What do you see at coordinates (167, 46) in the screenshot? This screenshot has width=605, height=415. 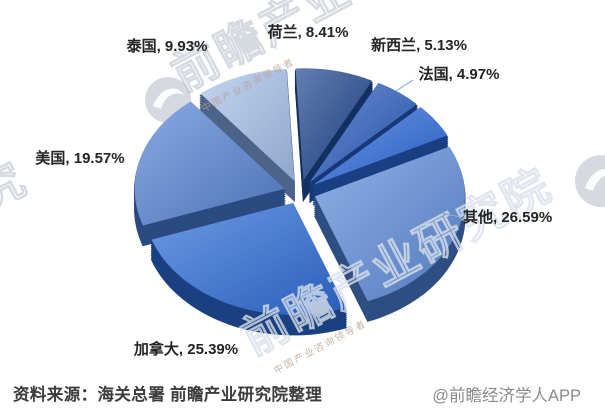 I see `pie-label-thailand: 泰国, 9.93%` at bounding box center [167, 46].